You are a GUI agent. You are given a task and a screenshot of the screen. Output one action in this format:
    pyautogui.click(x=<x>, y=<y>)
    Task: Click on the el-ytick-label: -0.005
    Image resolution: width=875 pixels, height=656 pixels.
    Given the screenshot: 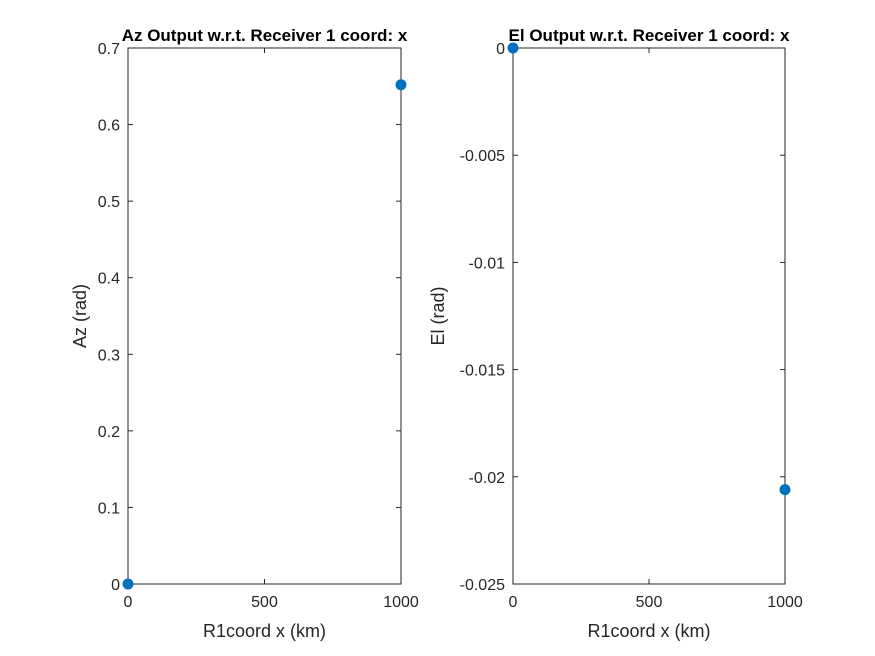 What is the action you would take?
    pyautogui.click(x=482, y=156)
    